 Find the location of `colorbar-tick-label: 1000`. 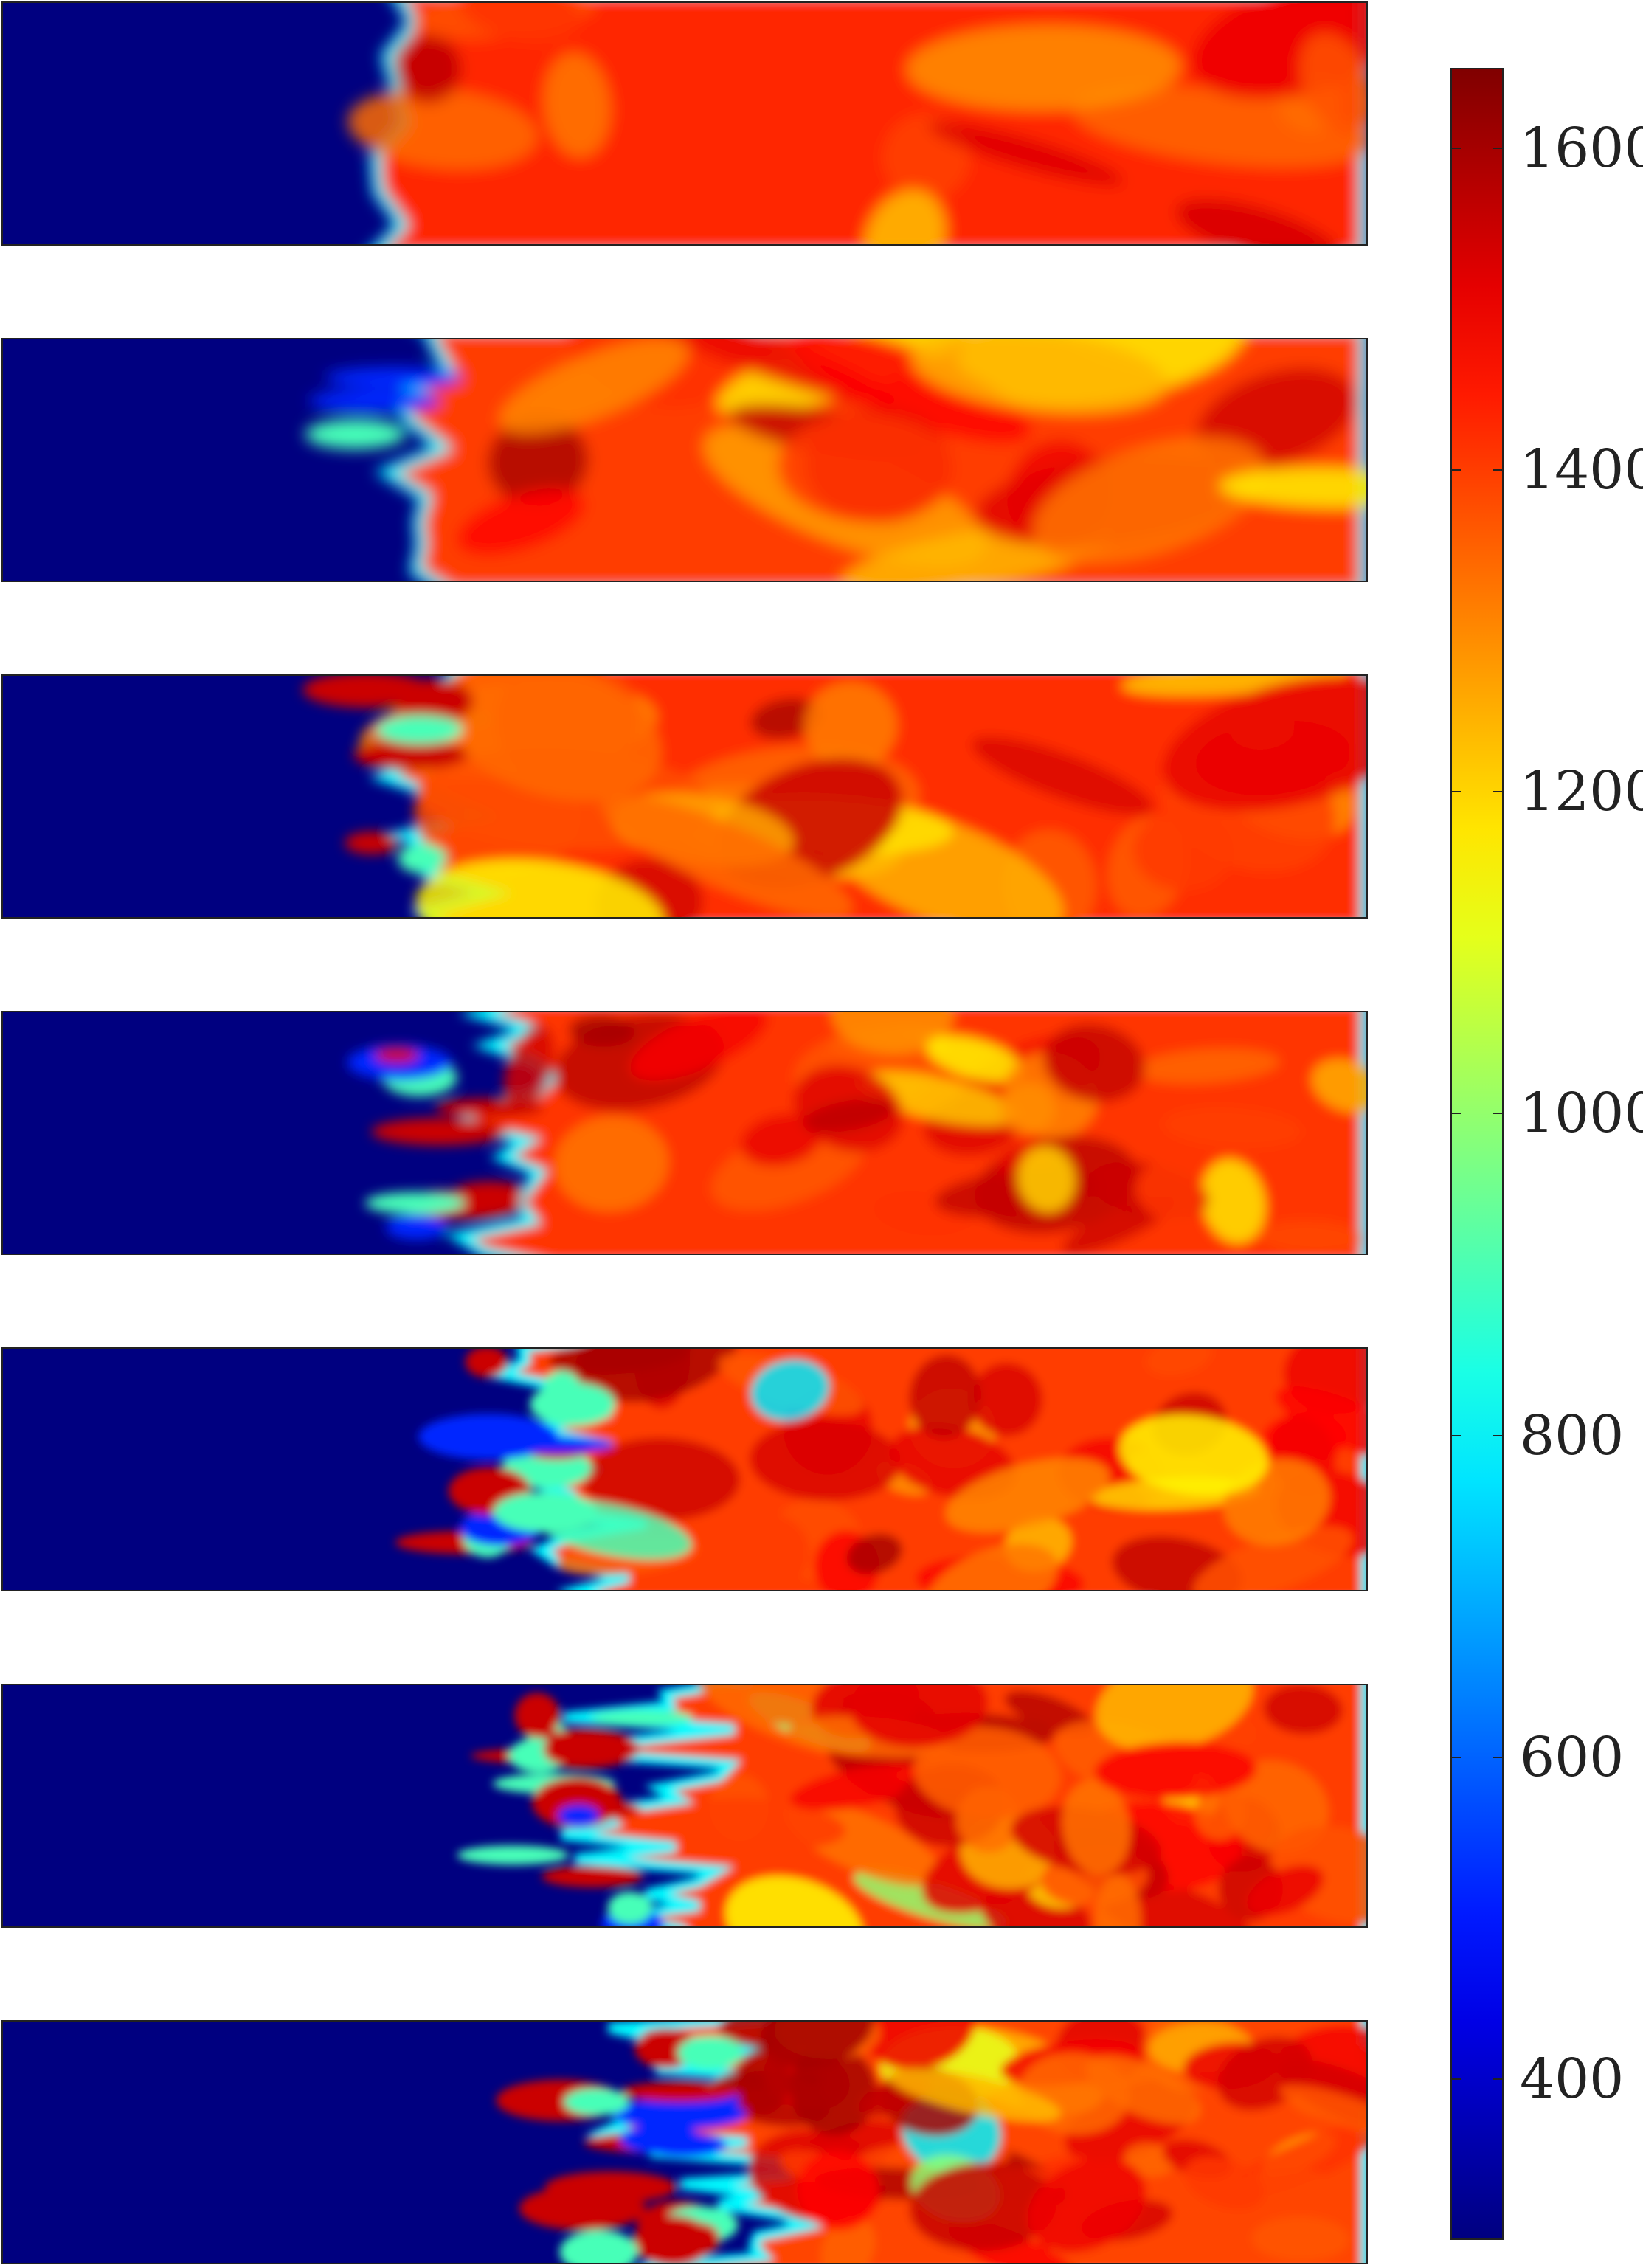

colorbar-tick-label: 1000 is located at coordinates (1581, 1114).